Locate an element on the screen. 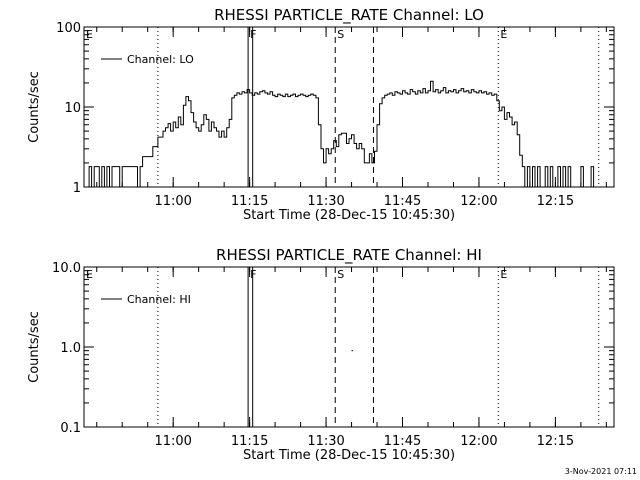  y-tick-label: 10.0 is located at coordinates (66, 268).